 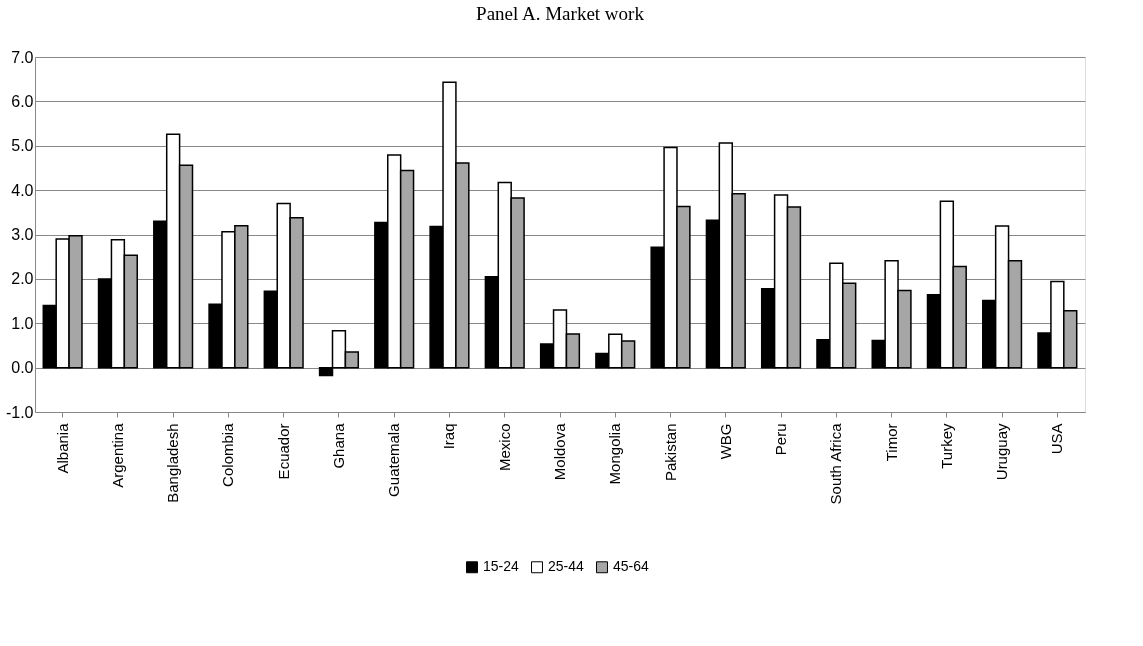 What do you see at coordinates (117, 455) in the screenshot?
I see `x-tick-label: Argentina` at bounding box center [117, 455].